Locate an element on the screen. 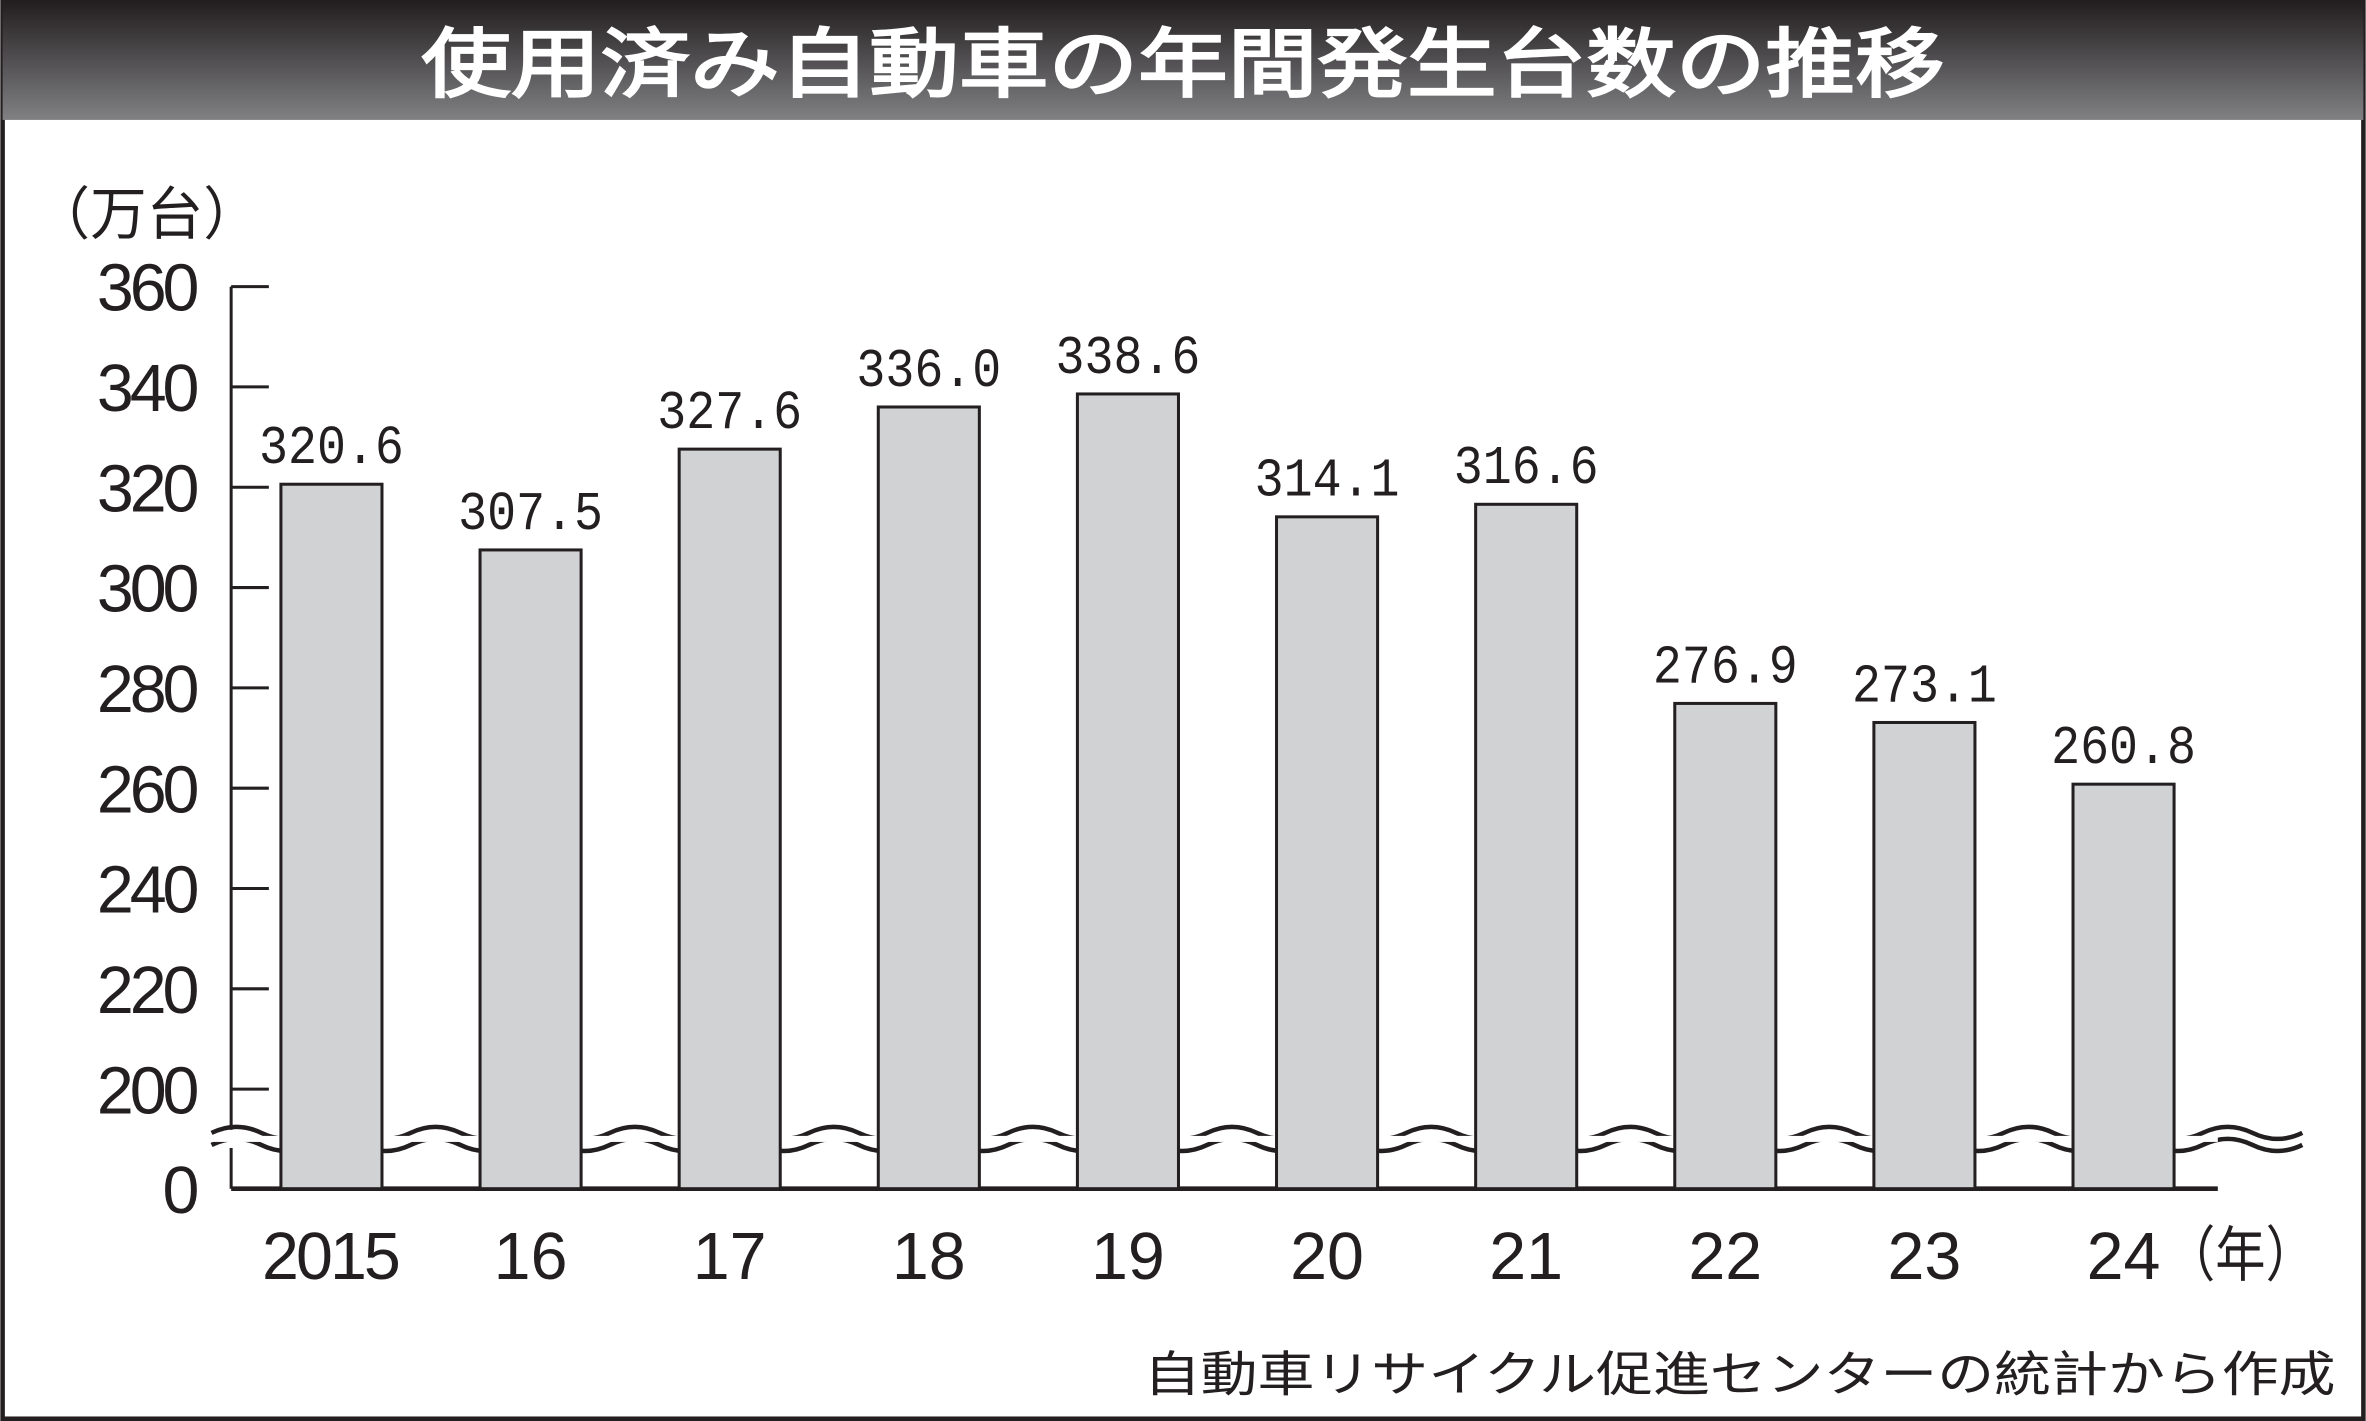  data-label: 276.9 is located at coordinates (1725, 668).